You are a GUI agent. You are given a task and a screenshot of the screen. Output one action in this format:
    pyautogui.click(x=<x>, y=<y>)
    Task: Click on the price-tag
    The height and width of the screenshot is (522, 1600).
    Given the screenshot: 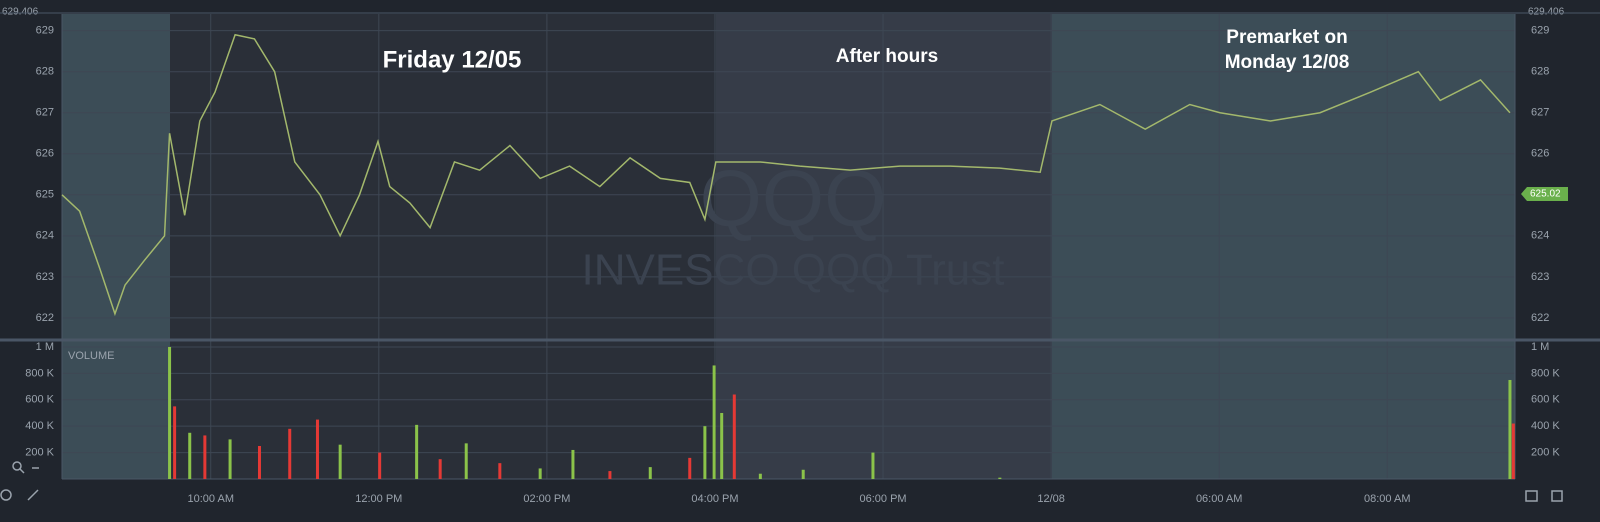 What is the action you would take?
    pyautogui.click(x=1544, y=193)
    